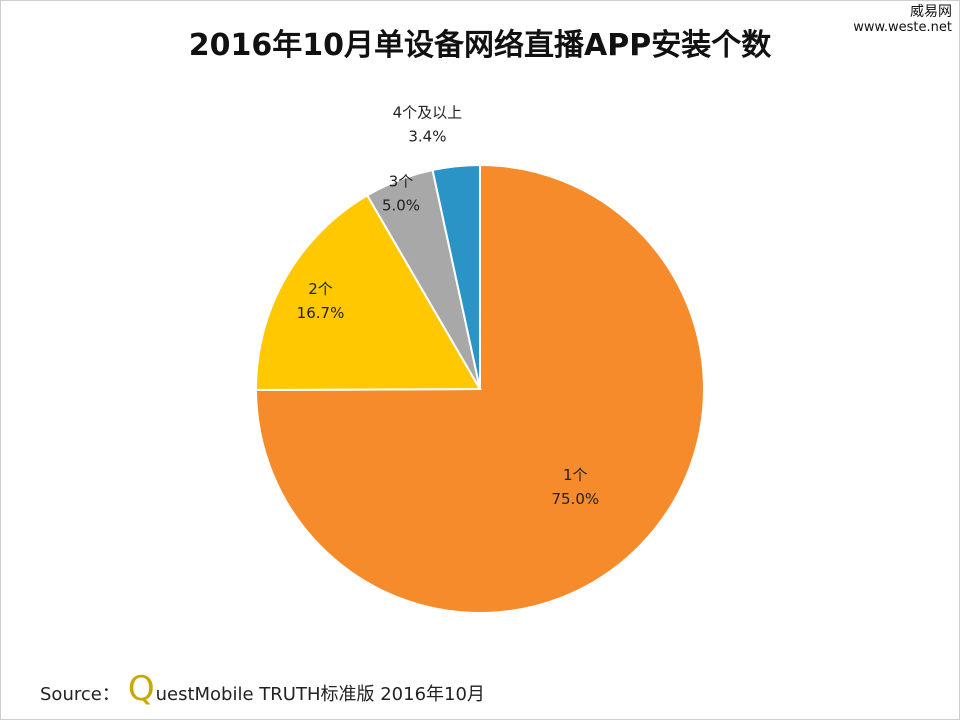  Describe the element at coordinates (321, 313) in the screenshot. I see `slice-value-2: 16.7%` at that location.